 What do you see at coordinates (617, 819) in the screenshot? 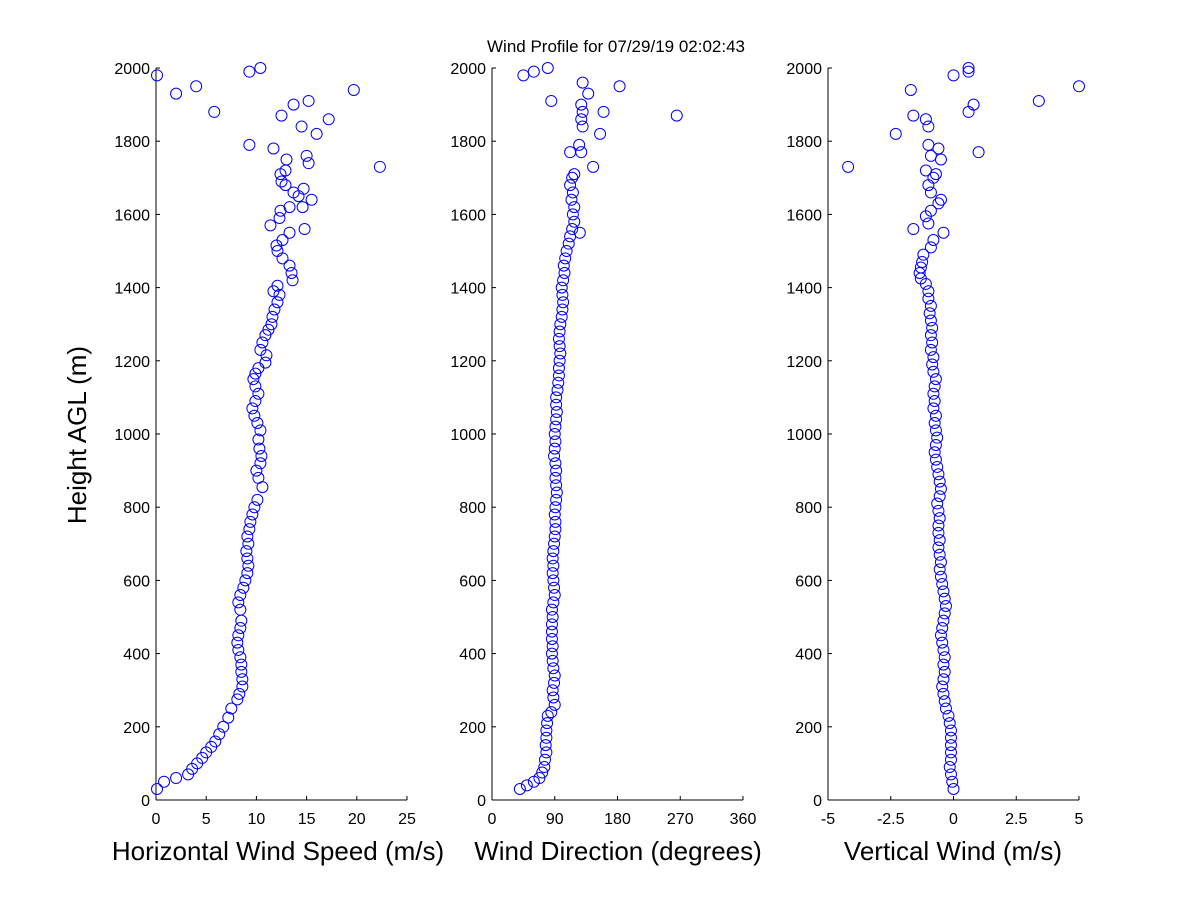
I see `x-tick-label: 180` at bounding box center [617, 819].